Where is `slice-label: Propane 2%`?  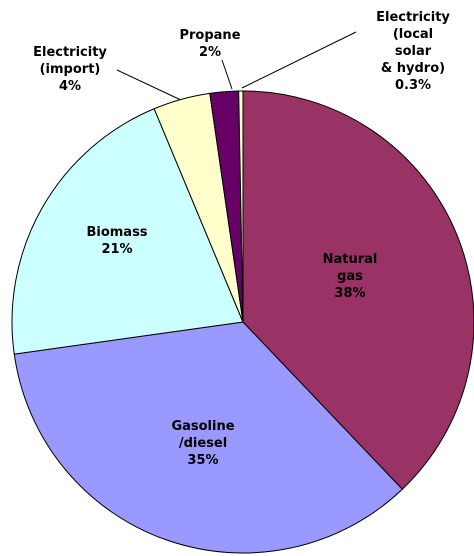 slice-label: Propane 2% is located at coordinates (209, 44).